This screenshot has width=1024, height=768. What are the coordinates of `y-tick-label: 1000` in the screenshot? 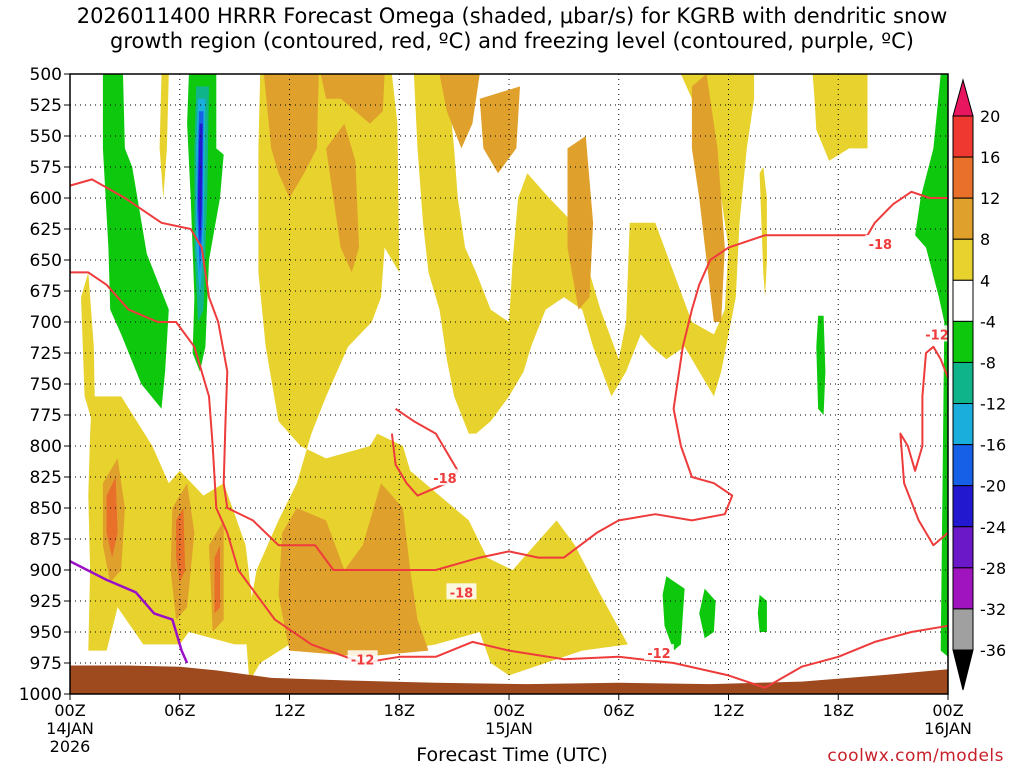 It's located at (40, 695).